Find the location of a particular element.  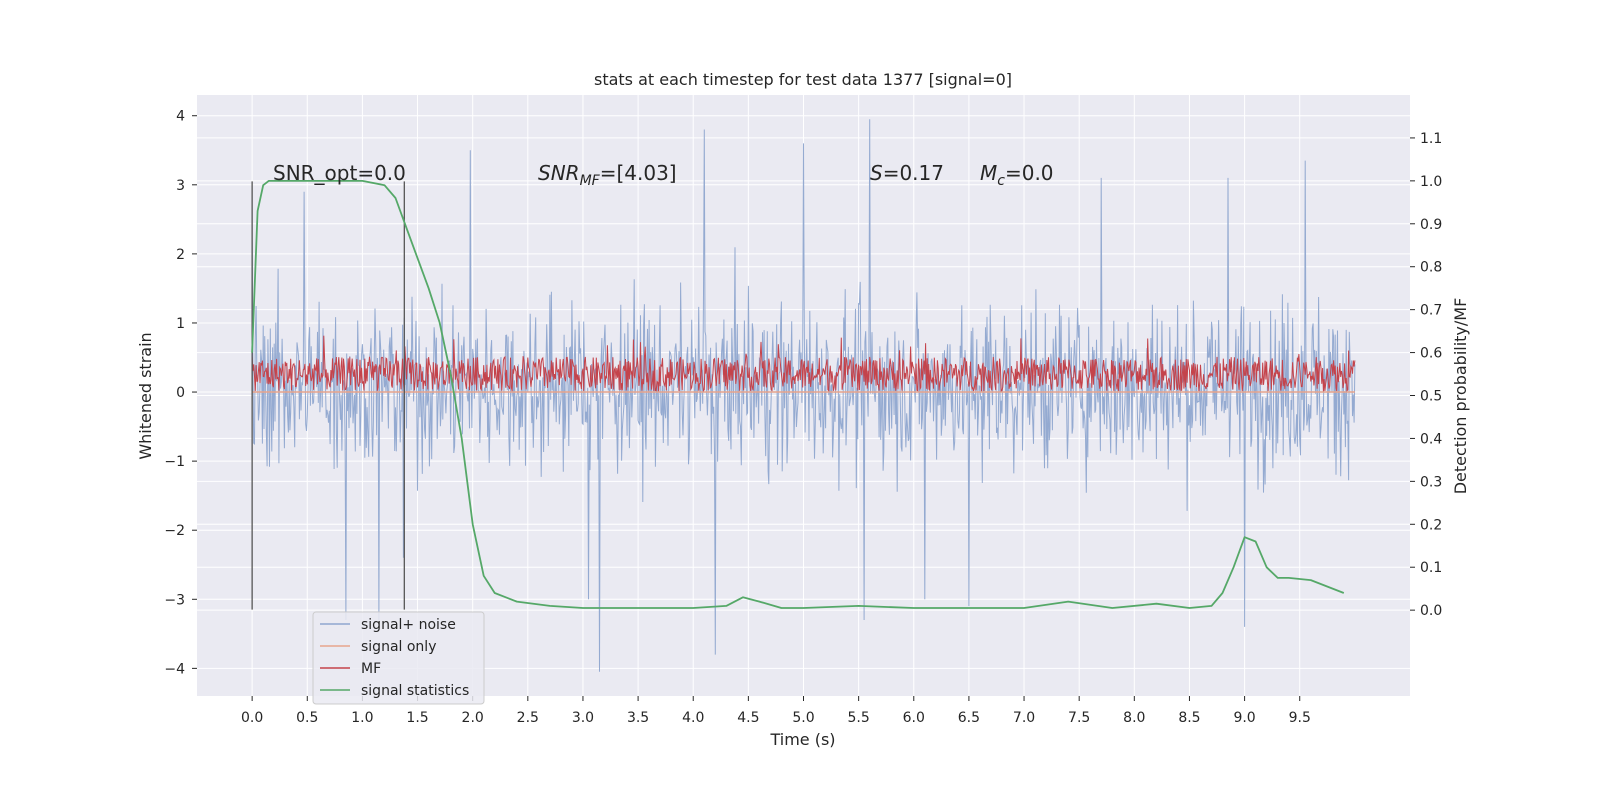

x-tick-label: 4.0 is located at coordinates (693, 718).